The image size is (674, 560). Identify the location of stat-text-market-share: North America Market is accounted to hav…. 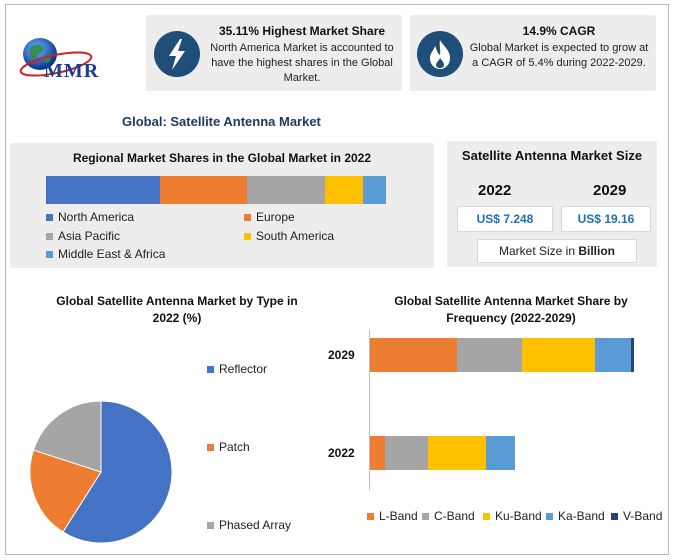
(302, 63).